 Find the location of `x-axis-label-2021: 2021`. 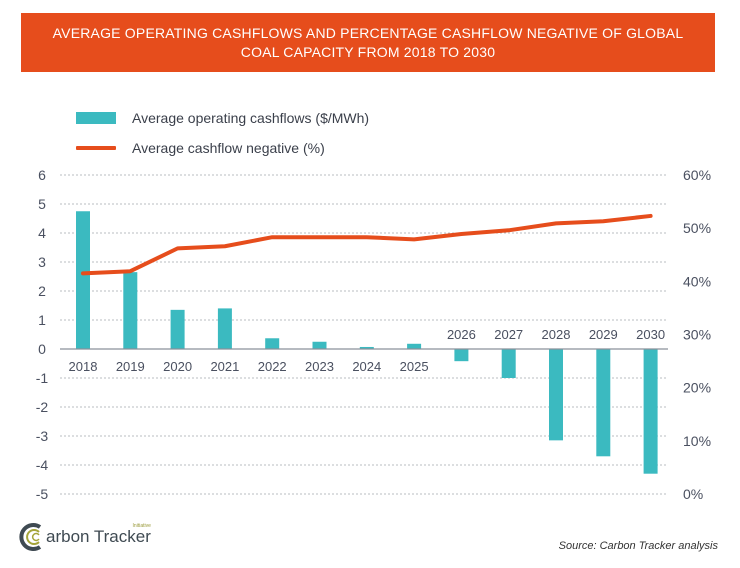

x-axis-label-2021: 2021 is located at coordinates (224, 366).